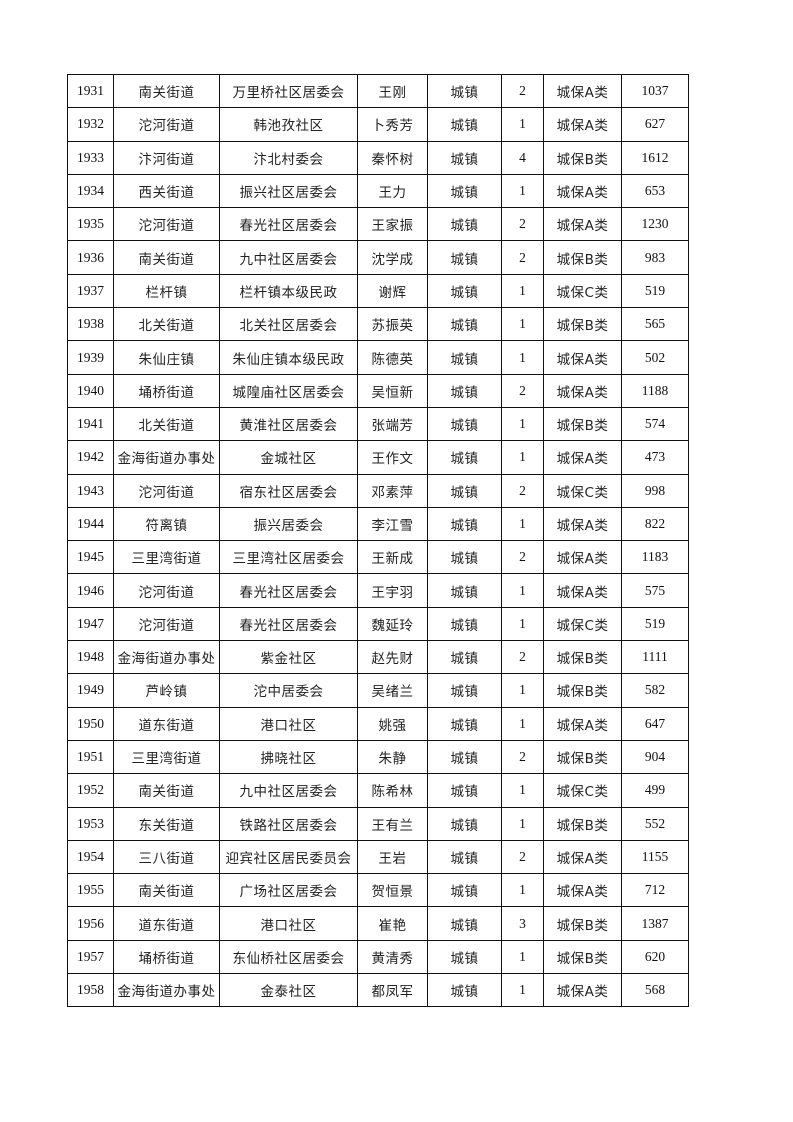 The width and height of the screenshot is (793, 1122). I want to click on name-cell: 都凤军, so click(392, 990).